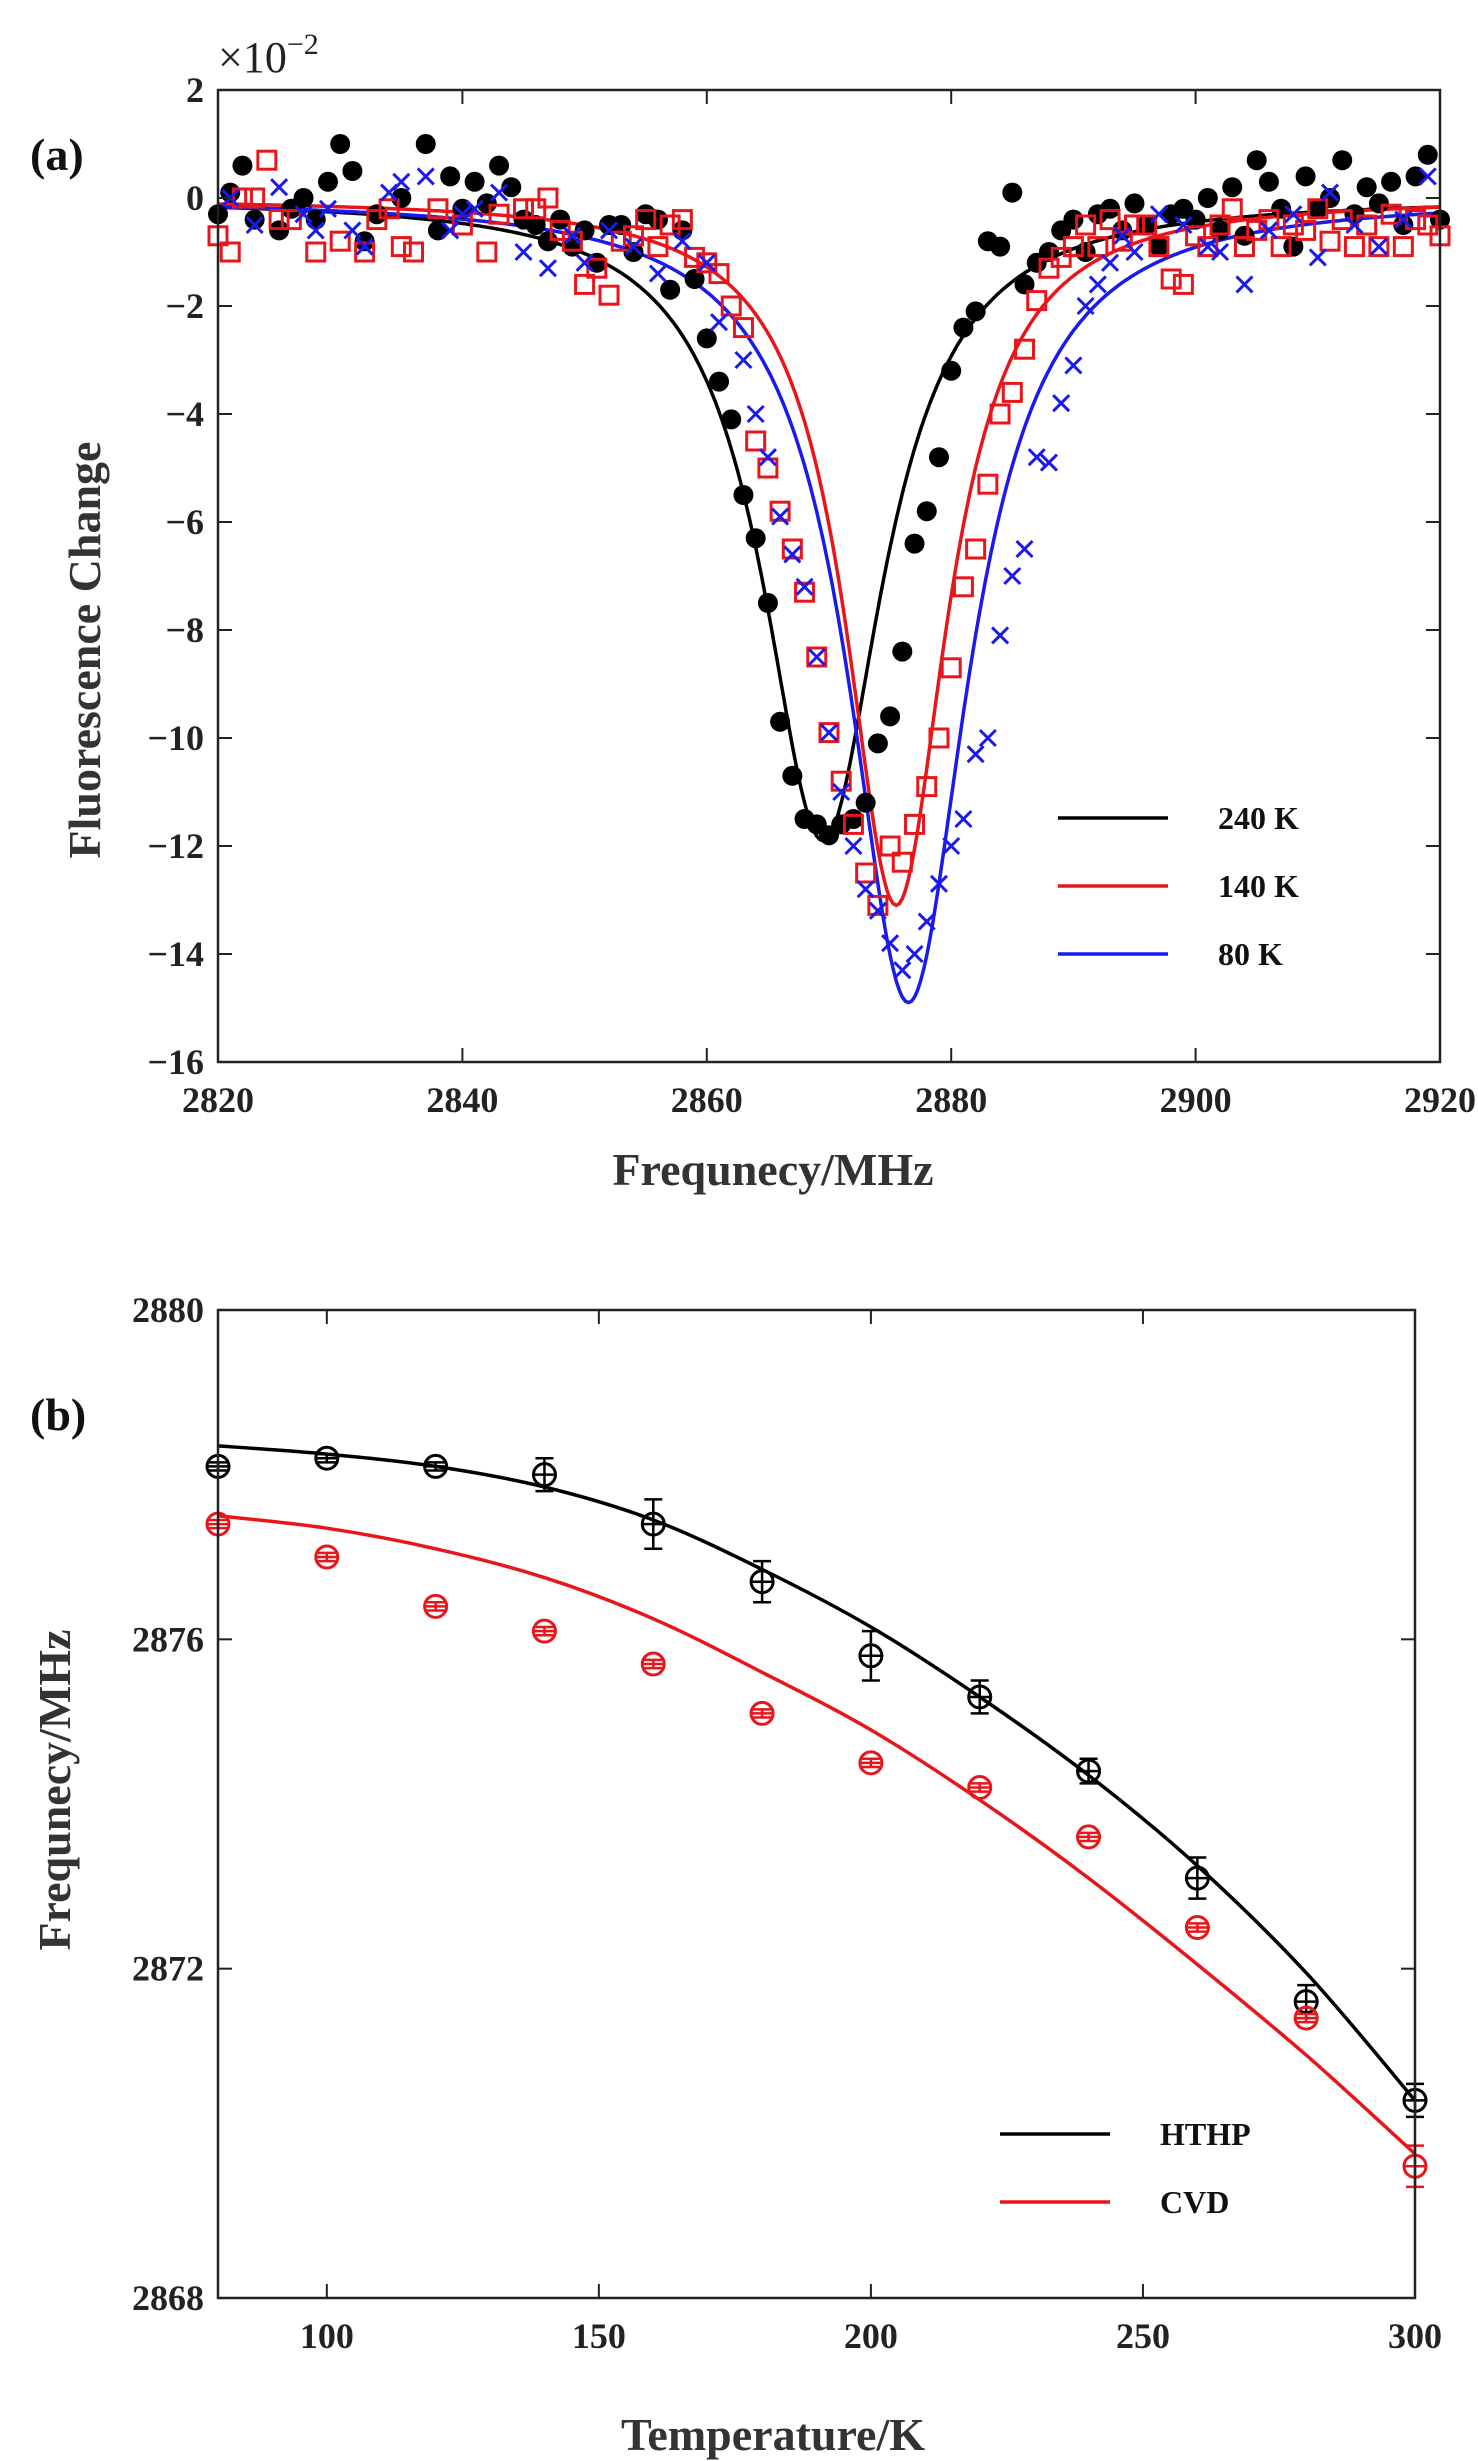  Describe the element at coordinates (1250, 954) in the screenshot. I see `legend-label: 80 K` at that location.